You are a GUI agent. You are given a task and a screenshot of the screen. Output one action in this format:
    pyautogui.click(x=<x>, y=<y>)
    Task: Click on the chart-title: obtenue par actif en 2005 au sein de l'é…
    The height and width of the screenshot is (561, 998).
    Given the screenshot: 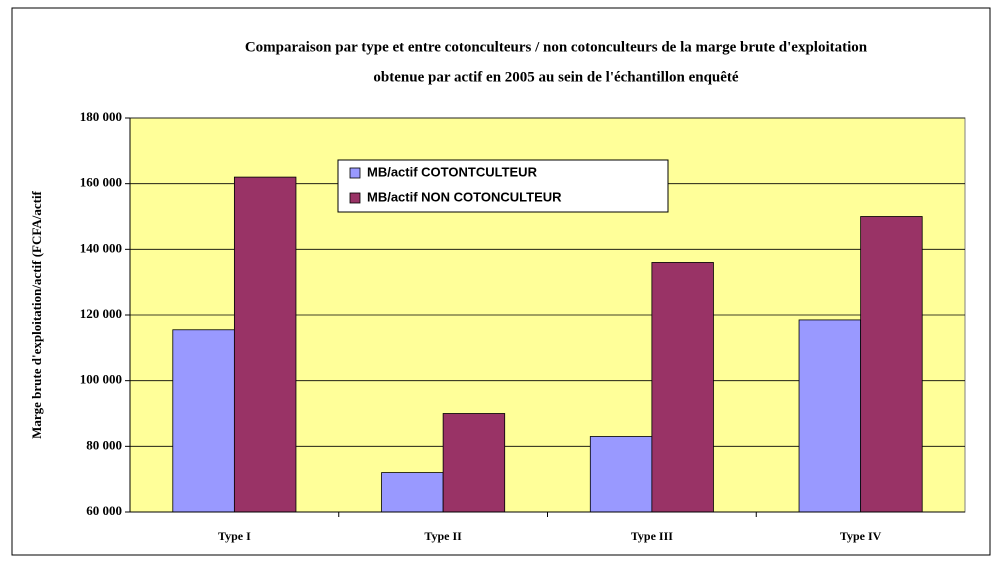 What is the action you would take?
    pyautogui.click(x=555, y=77)
    